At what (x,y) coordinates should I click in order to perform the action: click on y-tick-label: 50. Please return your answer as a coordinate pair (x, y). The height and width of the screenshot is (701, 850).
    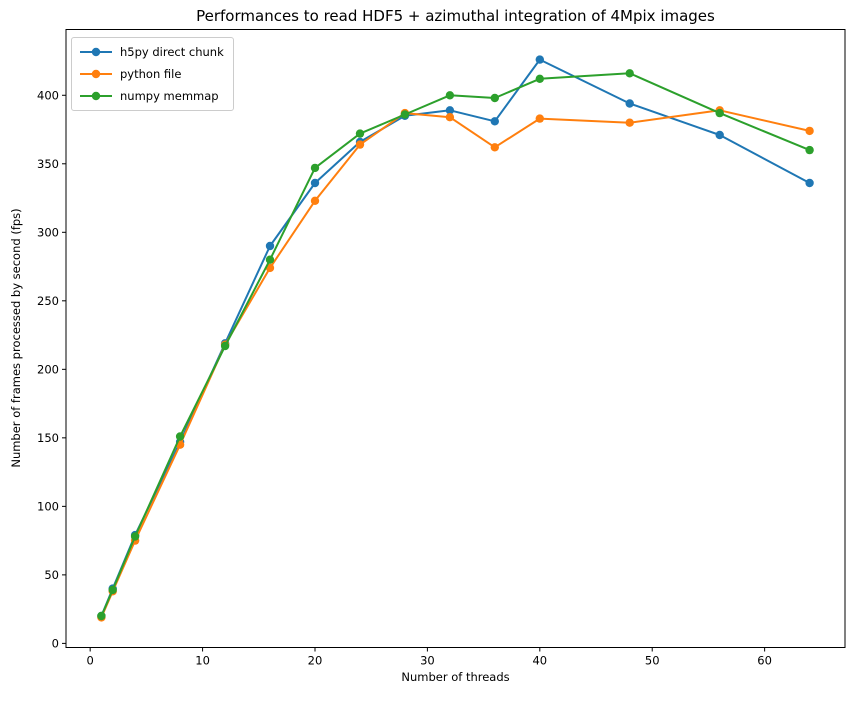
    Looking at the image, I should click on (51, 575).